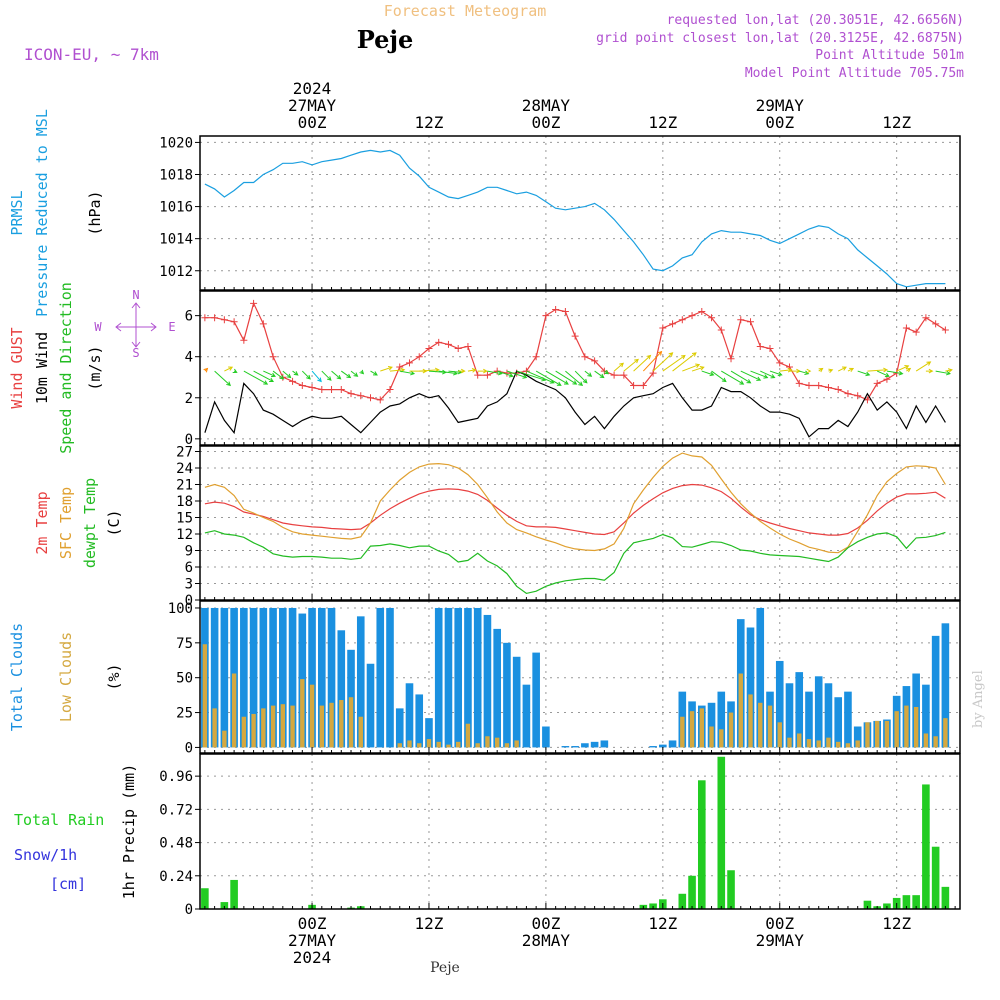 This screenshot has height=1000, width=1000. Describe the element at coordinates (42, 368) in the screenshot. I see `y-axis-label: 10m Wind` at that location.